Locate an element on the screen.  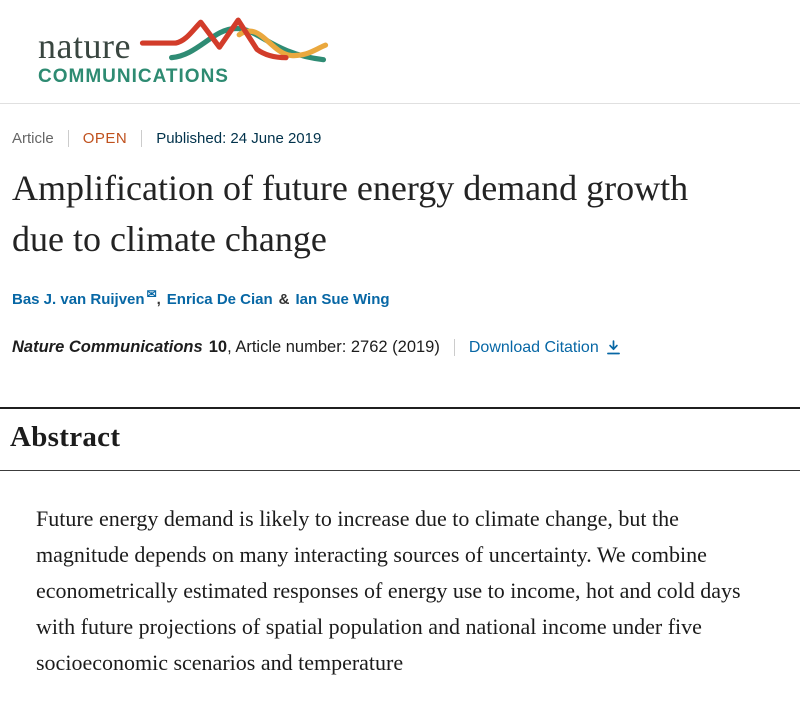
article-number-text: , Article number: 2762 (2019) is located at coordinates (333, 347).